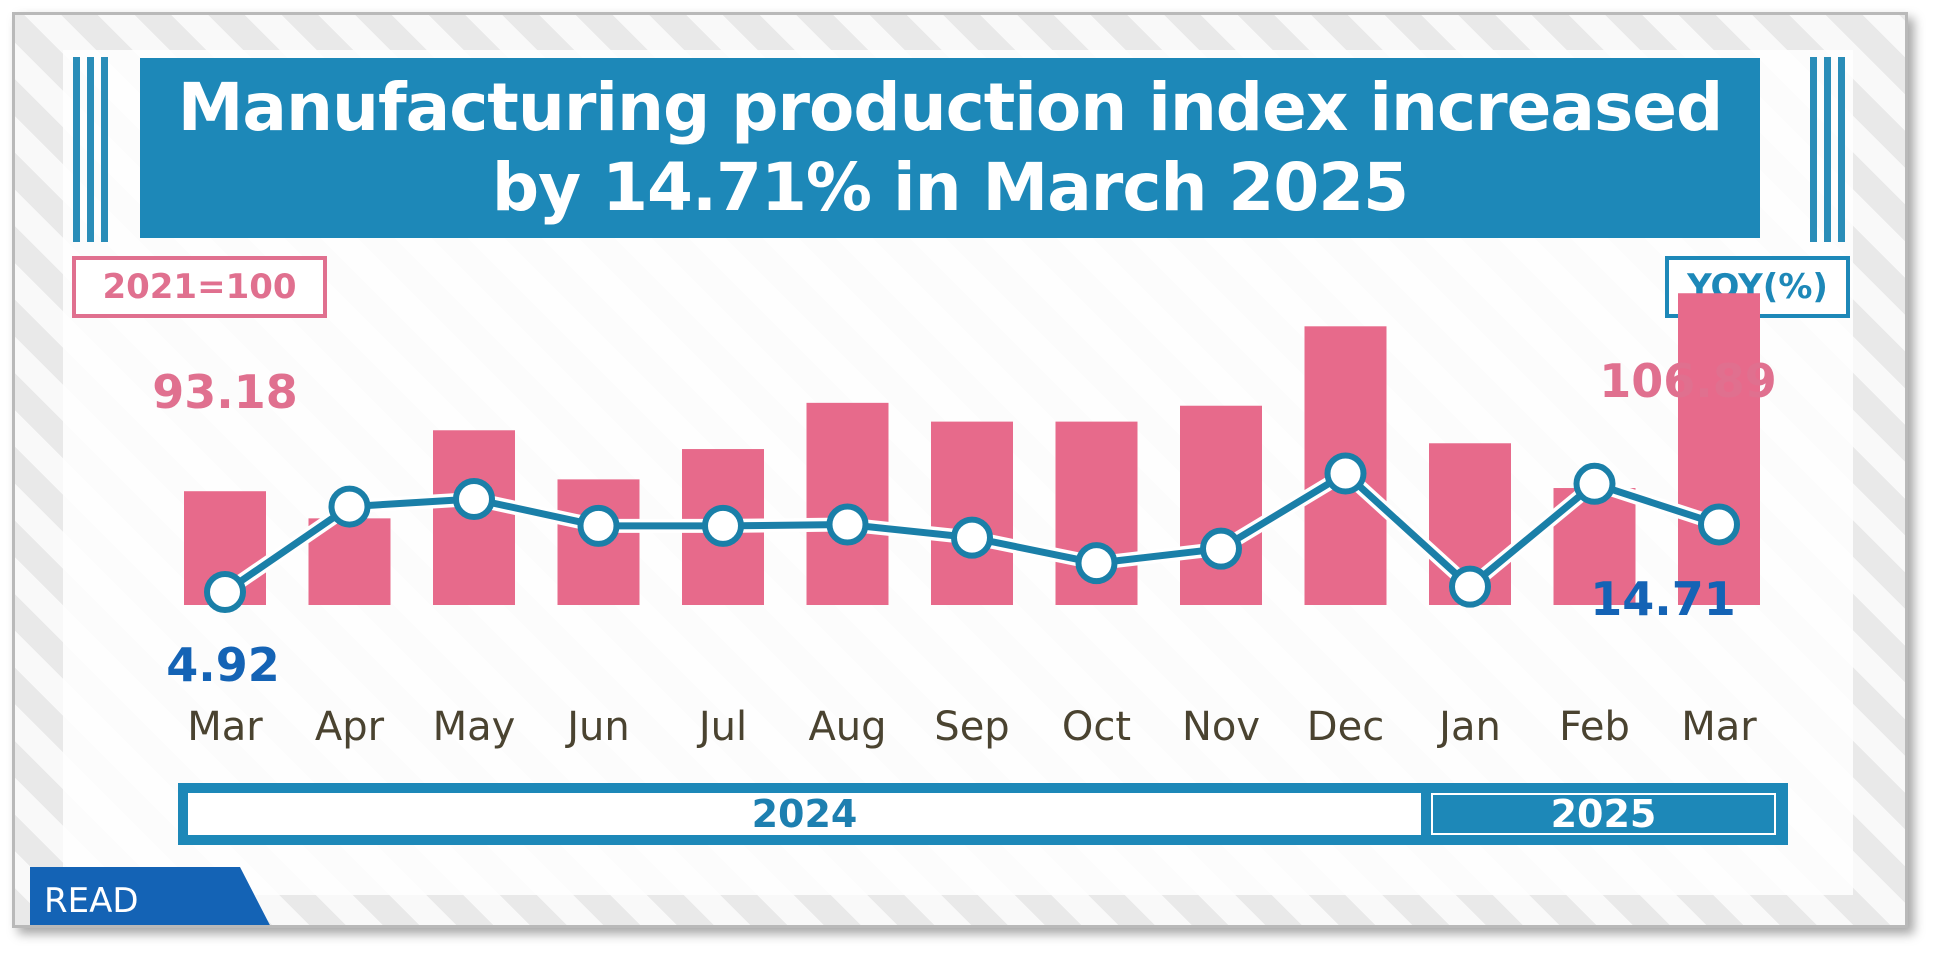  Describe the element at coordinates (1603, 814) in the screenshot. I see `year-label-2025: 2025` at that location.